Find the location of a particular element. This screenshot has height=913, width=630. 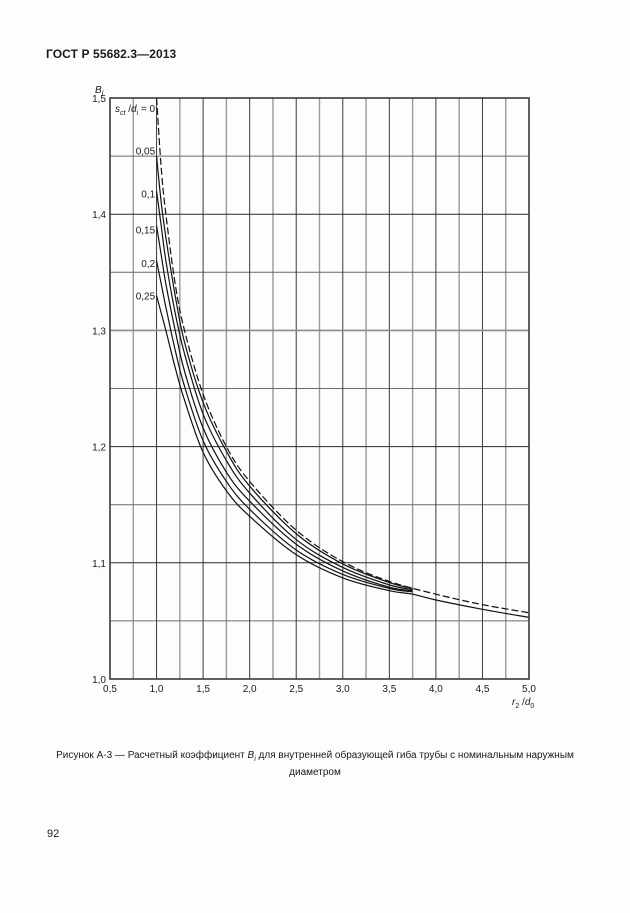

curve-label: 0,25 is located at coordinates (146, 297).